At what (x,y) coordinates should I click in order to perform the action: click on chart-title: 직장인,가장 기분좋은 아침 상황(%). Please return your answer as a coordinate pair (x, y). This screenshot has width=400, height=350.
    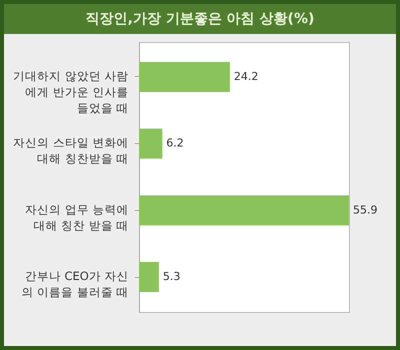
    Looking at the image, I should click on (200, 19).